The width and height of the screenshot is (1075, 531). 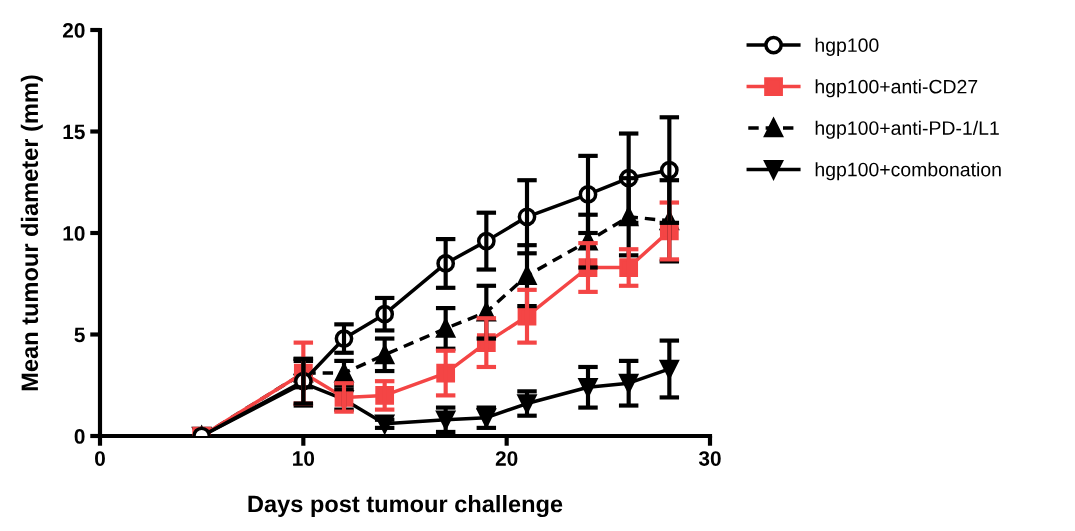 What do you see at coordinates (896, 88) in the screenshot?
I see `legend-label: hgp100+anti-CD27` at bounding box center [896, 88].